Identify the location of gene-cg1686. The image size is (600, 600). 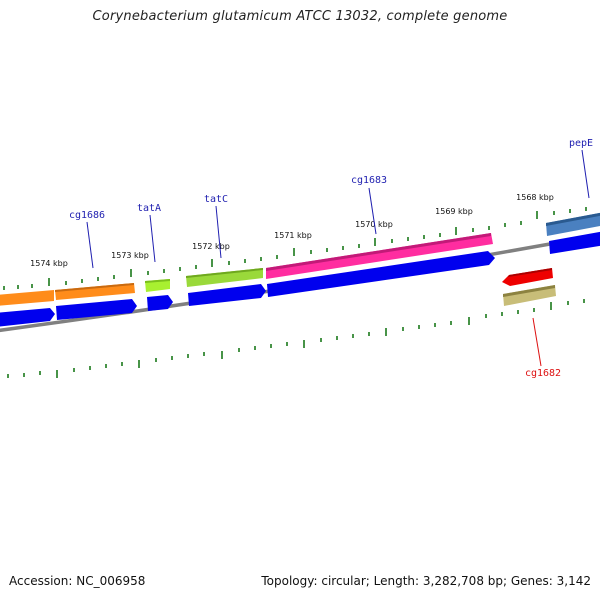
(67, 294).